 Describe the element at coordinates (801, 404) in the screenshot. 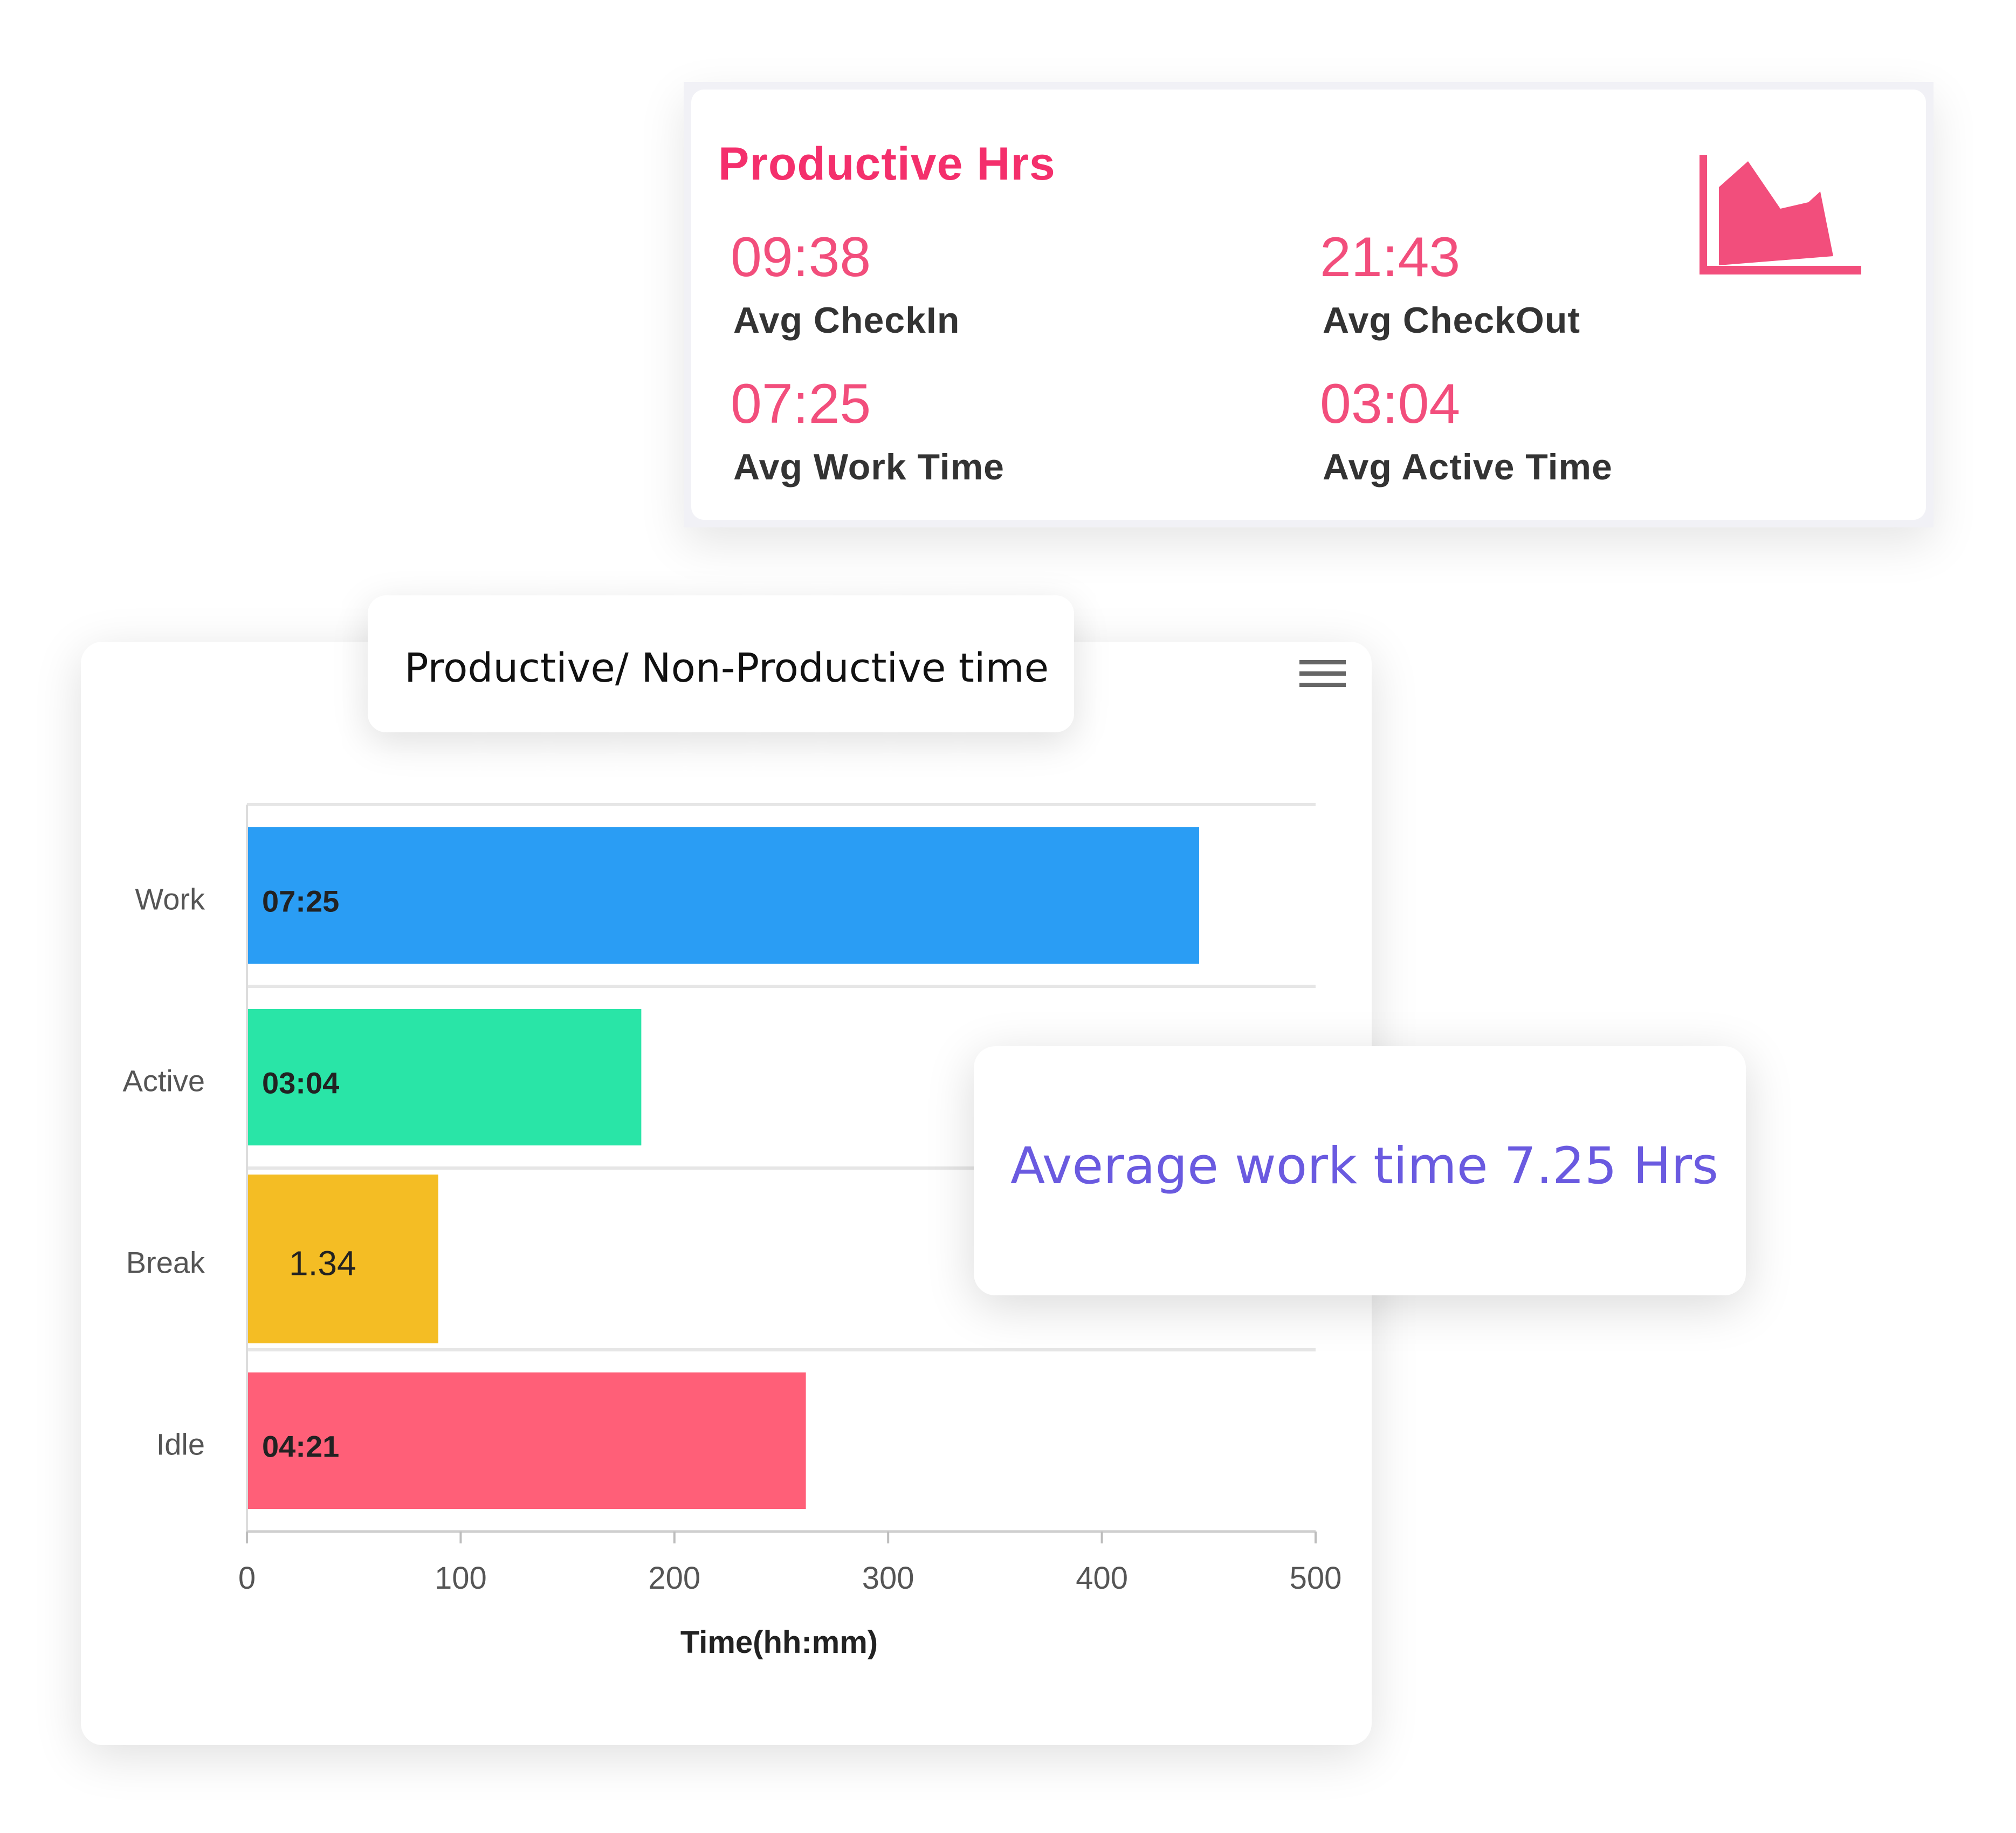

I see `avg-work-time-value: 07:25` at that location.